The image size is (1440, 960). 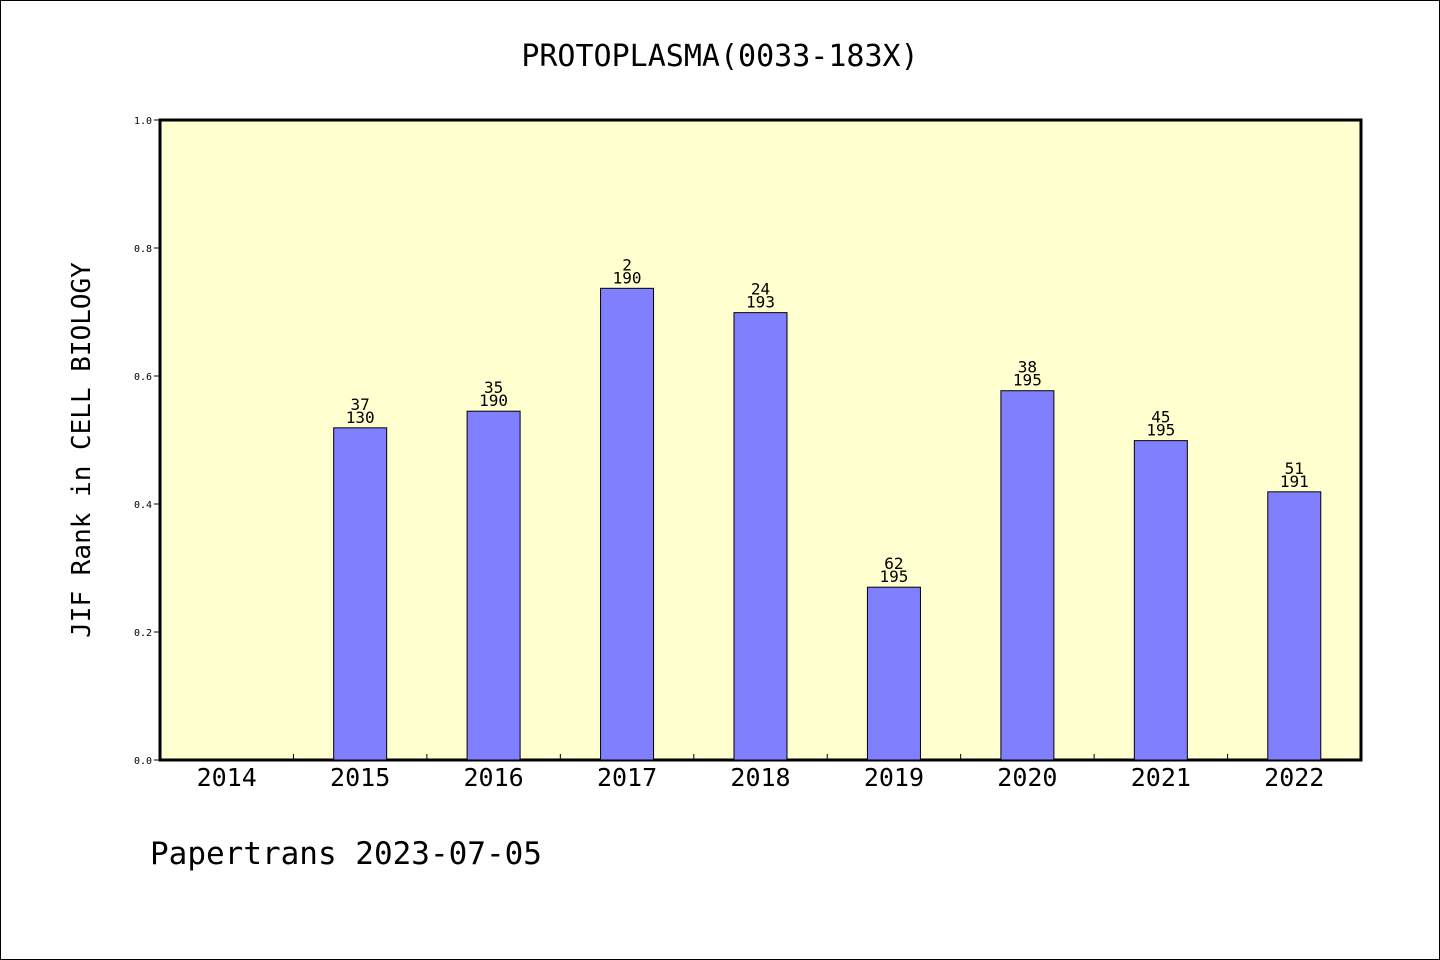 I want to click on y-tick-label: 0.2, so click(x=143, y=633).